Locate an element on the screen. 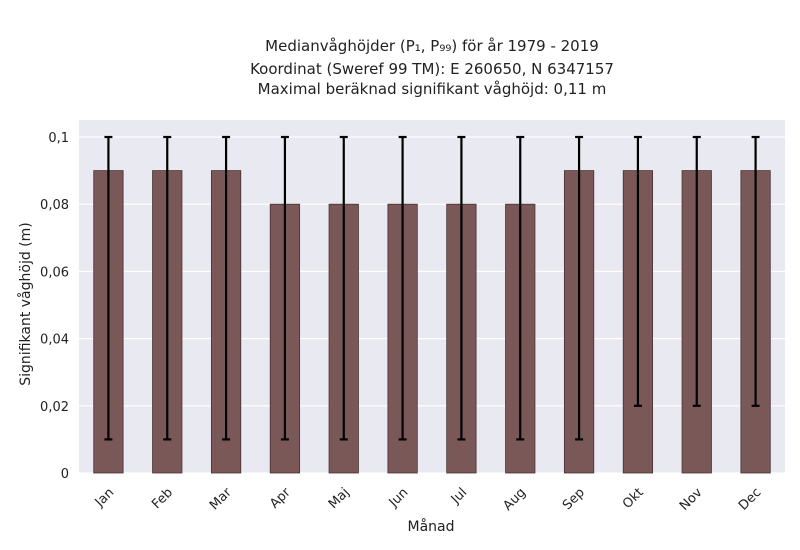 This screenshot has width=800, height=550. x-tick-label-jan: Jan is located at coordinates (104, 497).